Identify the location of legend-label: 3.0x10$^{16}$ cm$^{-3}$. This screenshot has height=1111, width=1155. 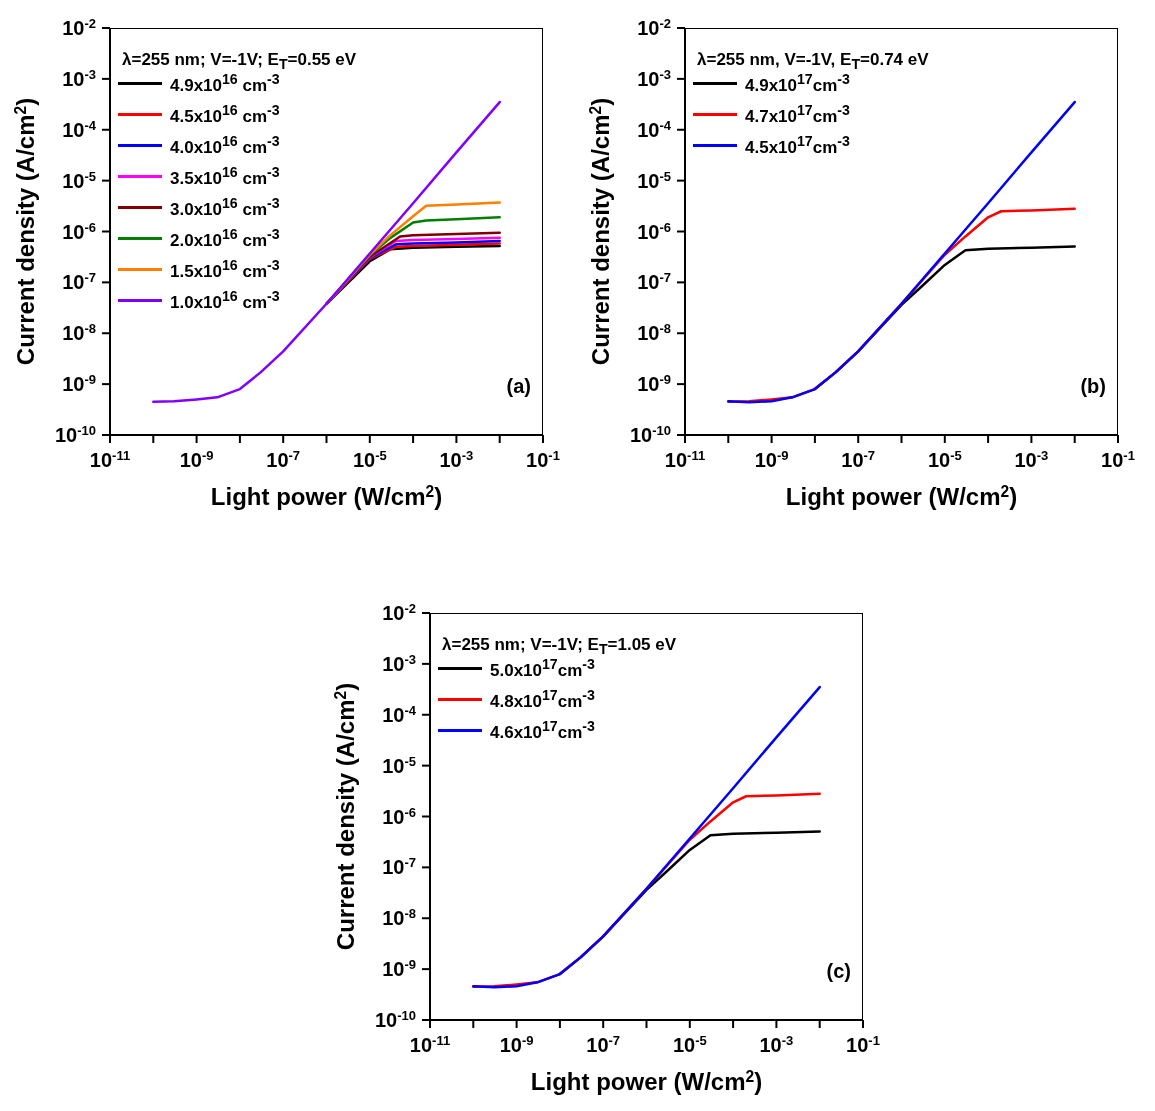
(225, 207).